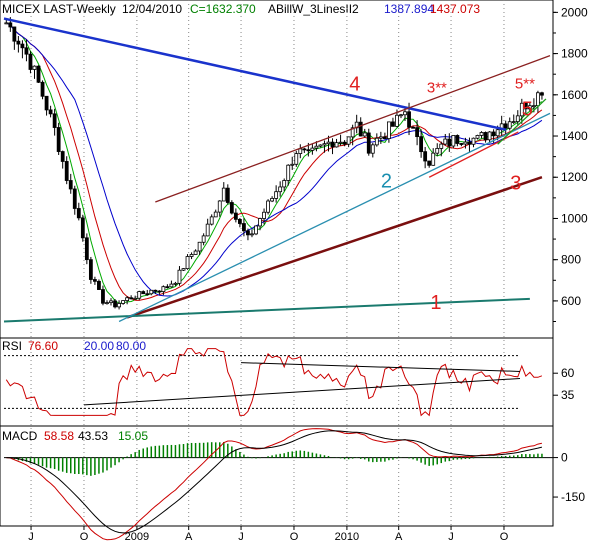 This screenshot has height=544, width=592. I want to click on trend-label: 5, so click(527, 109).